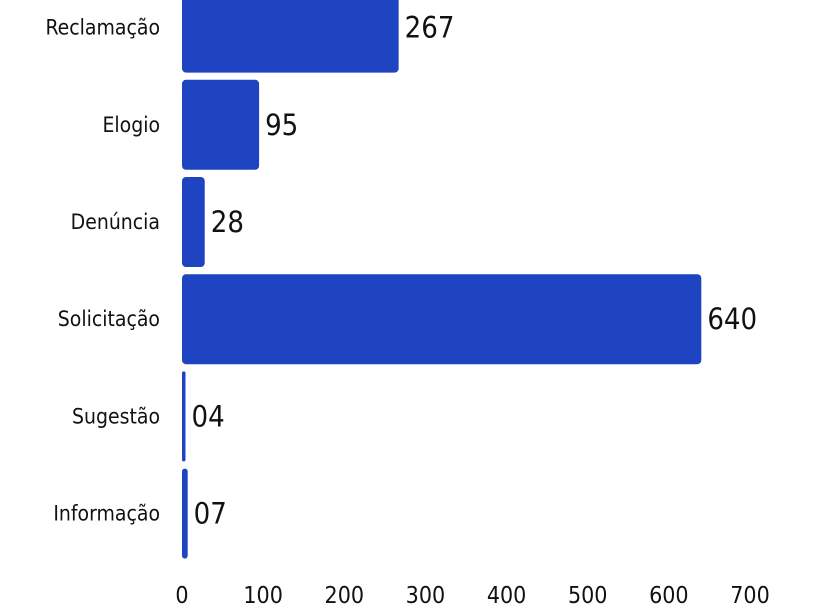  Describe the element at coordinates (430, 28) in the screenshot. I see `value-label-reclamacao: 267` at that location.